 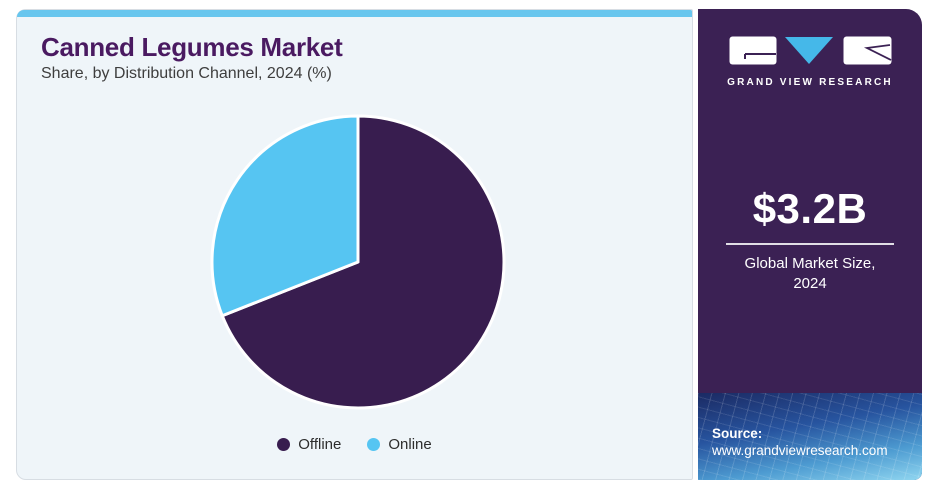 I want to click on legend-item-online: Online, so click(x=399, y=444).